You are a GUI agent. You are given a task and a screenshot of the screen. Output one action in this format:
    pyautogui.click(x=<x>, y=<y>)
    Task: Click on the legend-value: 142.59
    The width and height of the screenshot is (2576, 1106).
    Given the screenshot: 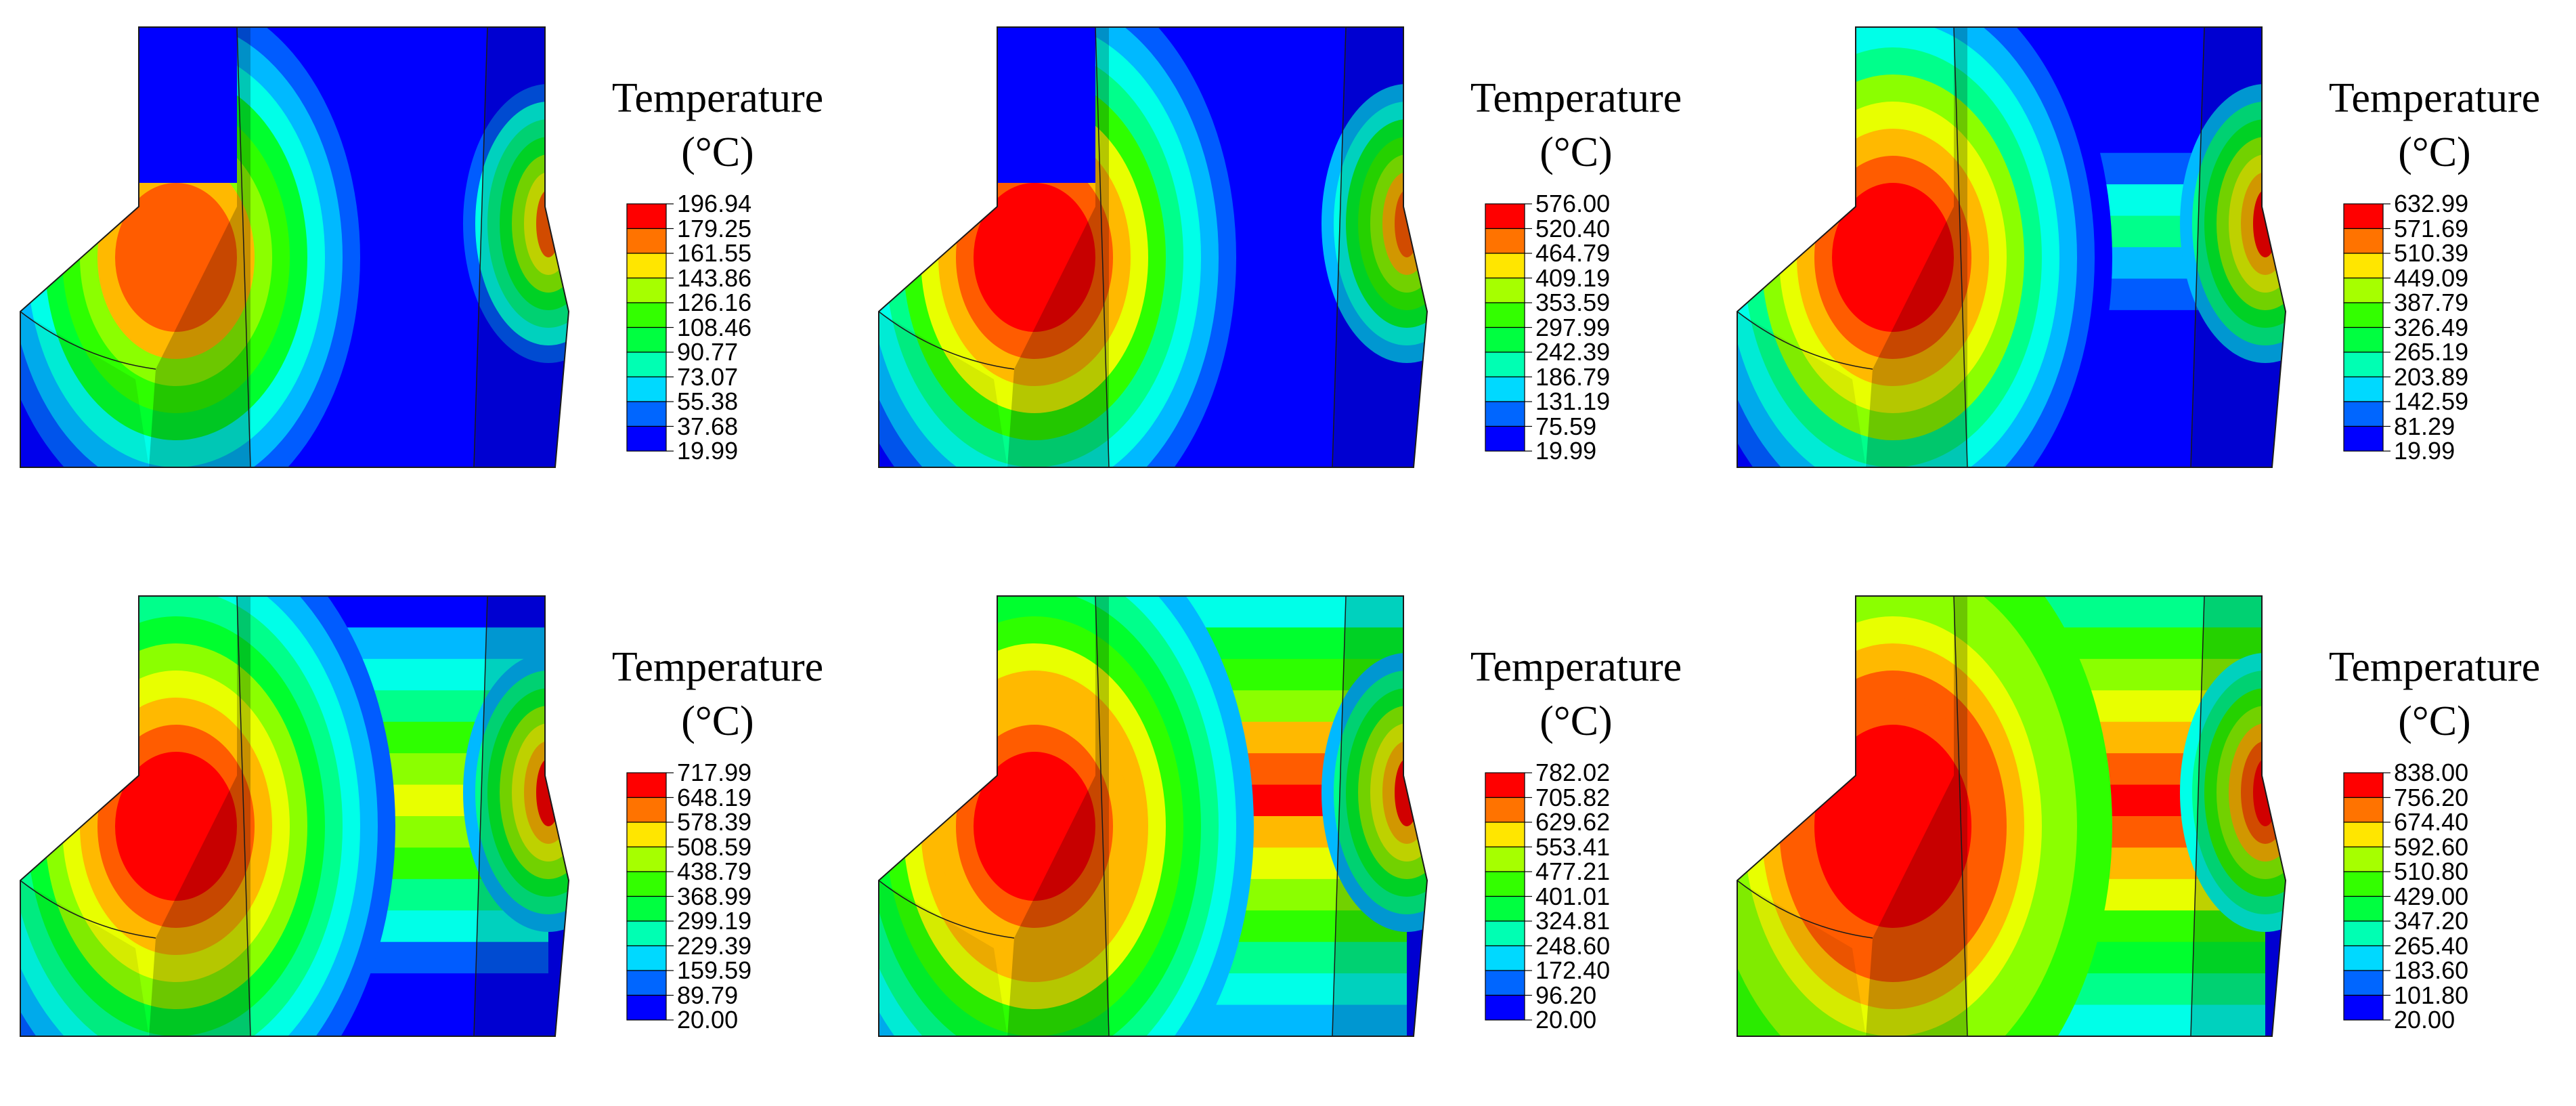 What is the action you would take?
    pyautogui.click(x=2431, y=401)
    